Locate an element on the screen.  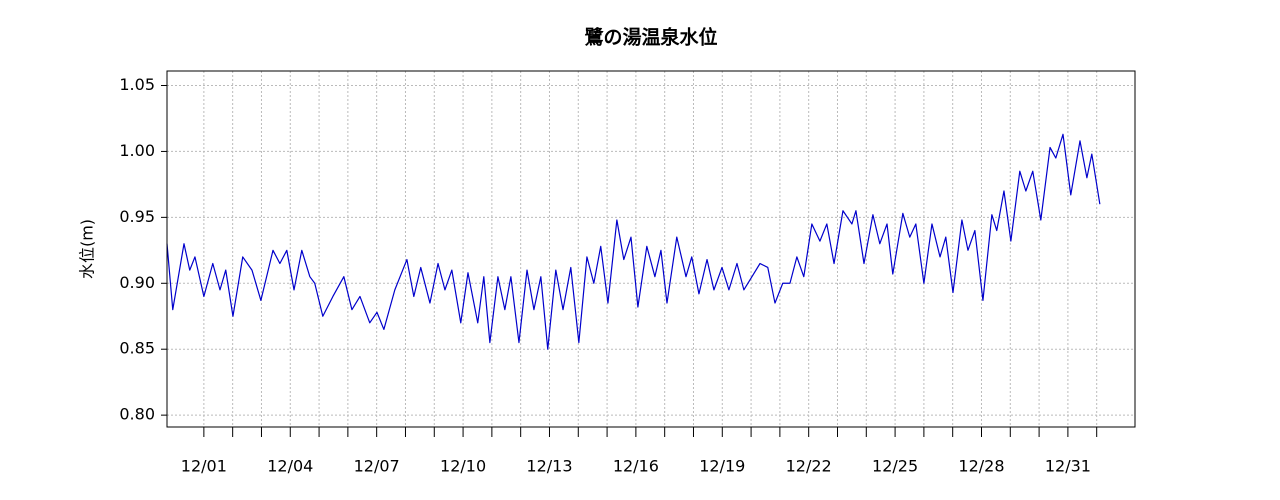
y-tick-label: 1.05 is located at coordinates (137, 84).